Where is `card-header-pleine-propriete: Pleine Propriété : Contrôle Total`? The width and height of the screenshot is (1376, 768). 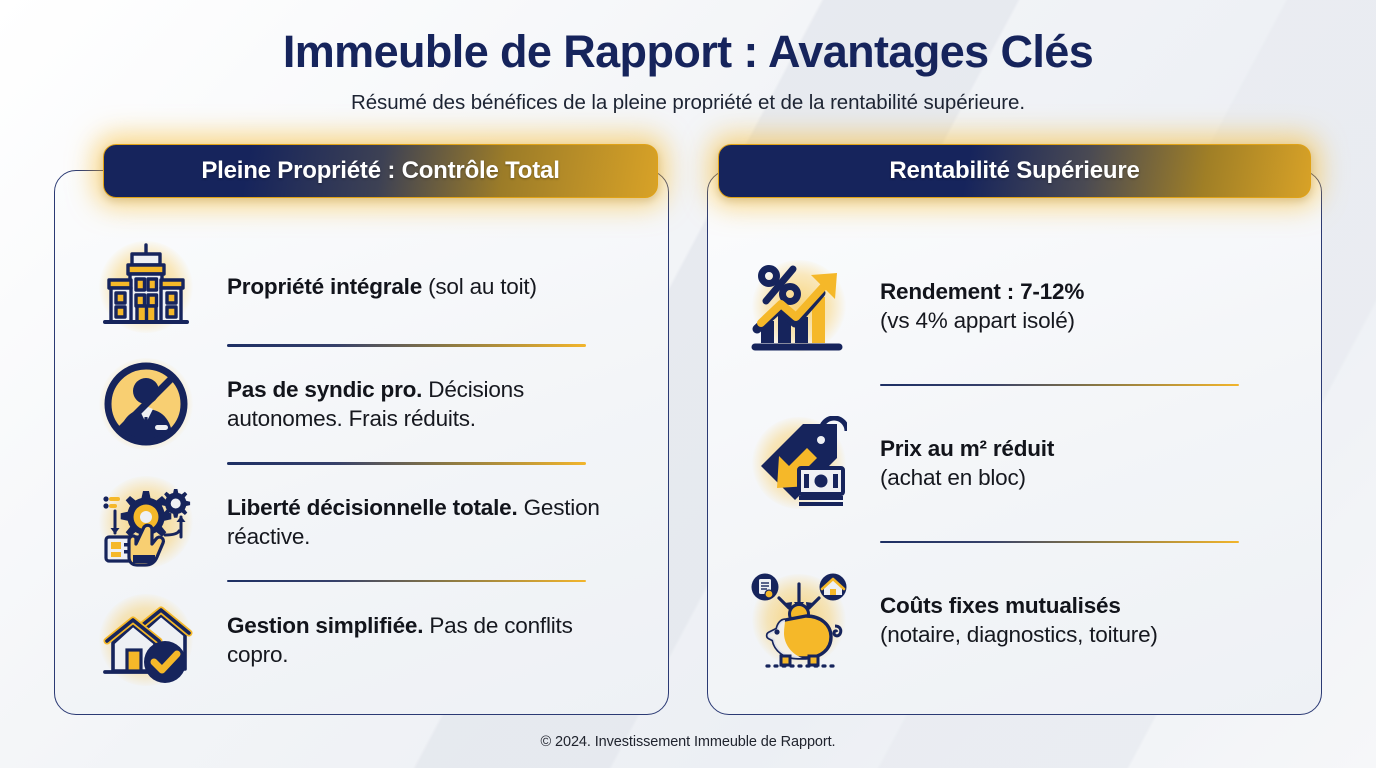 card-header-pleine-propriete: Pleine Propriété : Contrôle Total is located at coordinates (380, 171).